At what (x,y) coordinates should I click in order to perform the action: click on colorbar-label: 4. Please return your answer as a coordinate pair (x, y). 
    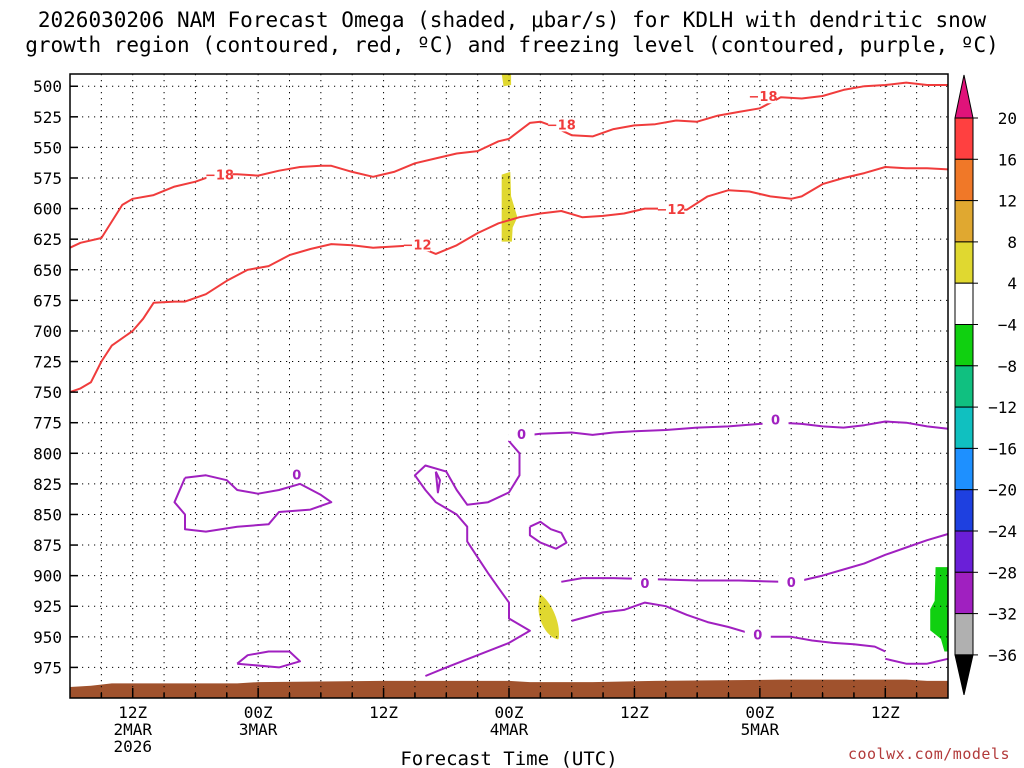
    Looking at the image, I should click on (1012, 283).